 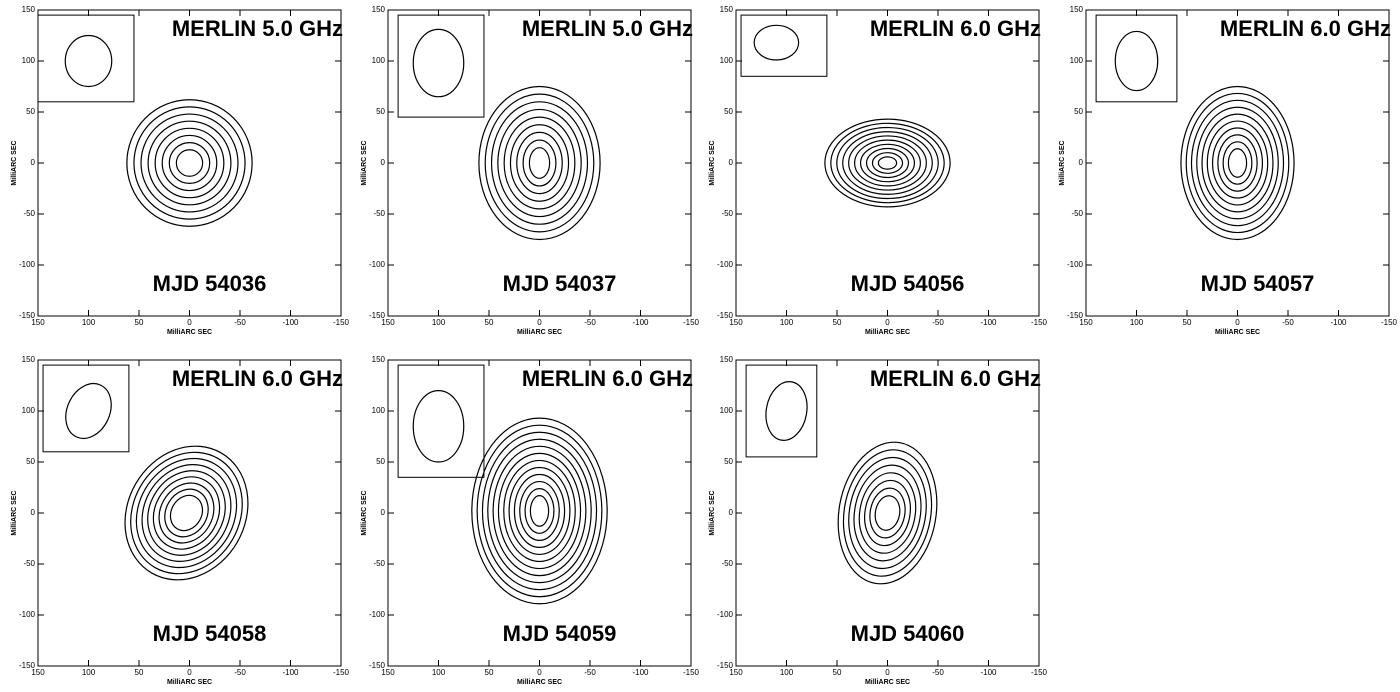 What do you see at coordinates (560, 283) in the screenshot?
I see `epoch-label: MJD 54037` at bounding box center [560, 283].